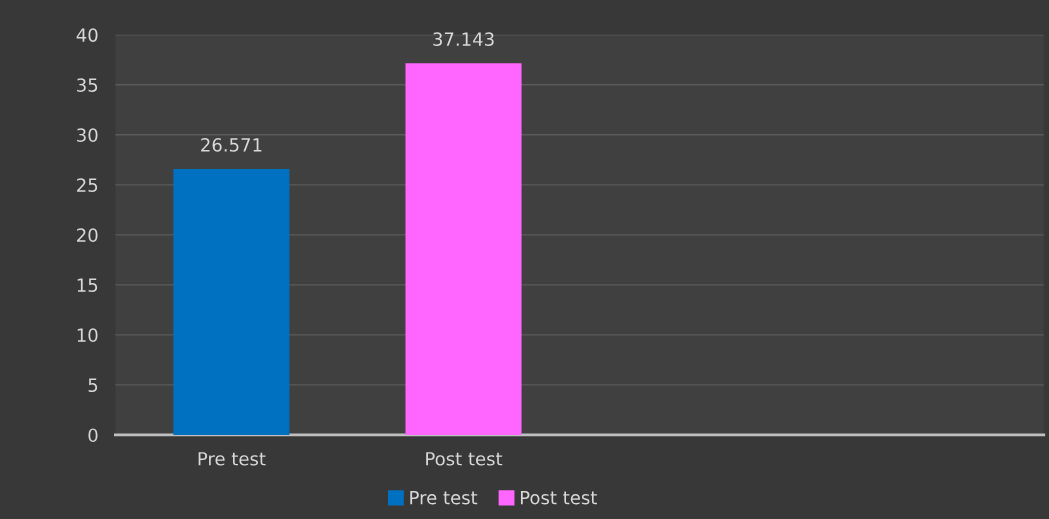 Image resolution: width=1049 pixels, height=519 pixels. I want to click on legend-label: Post test, so click(558, 498).